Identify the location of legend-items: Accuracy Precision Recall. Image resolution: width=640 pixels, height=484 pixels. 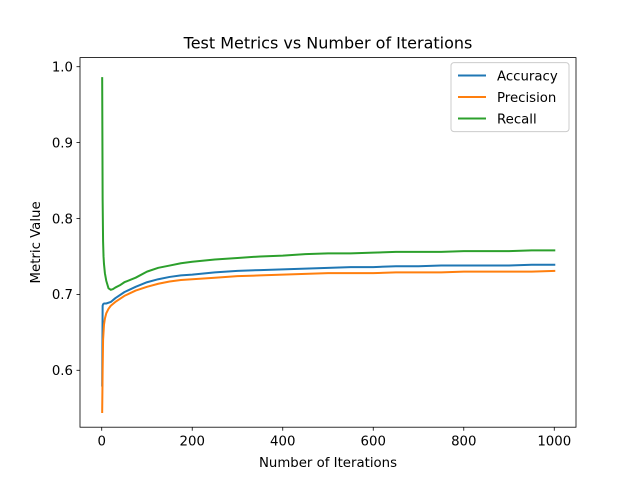
(508, 98).